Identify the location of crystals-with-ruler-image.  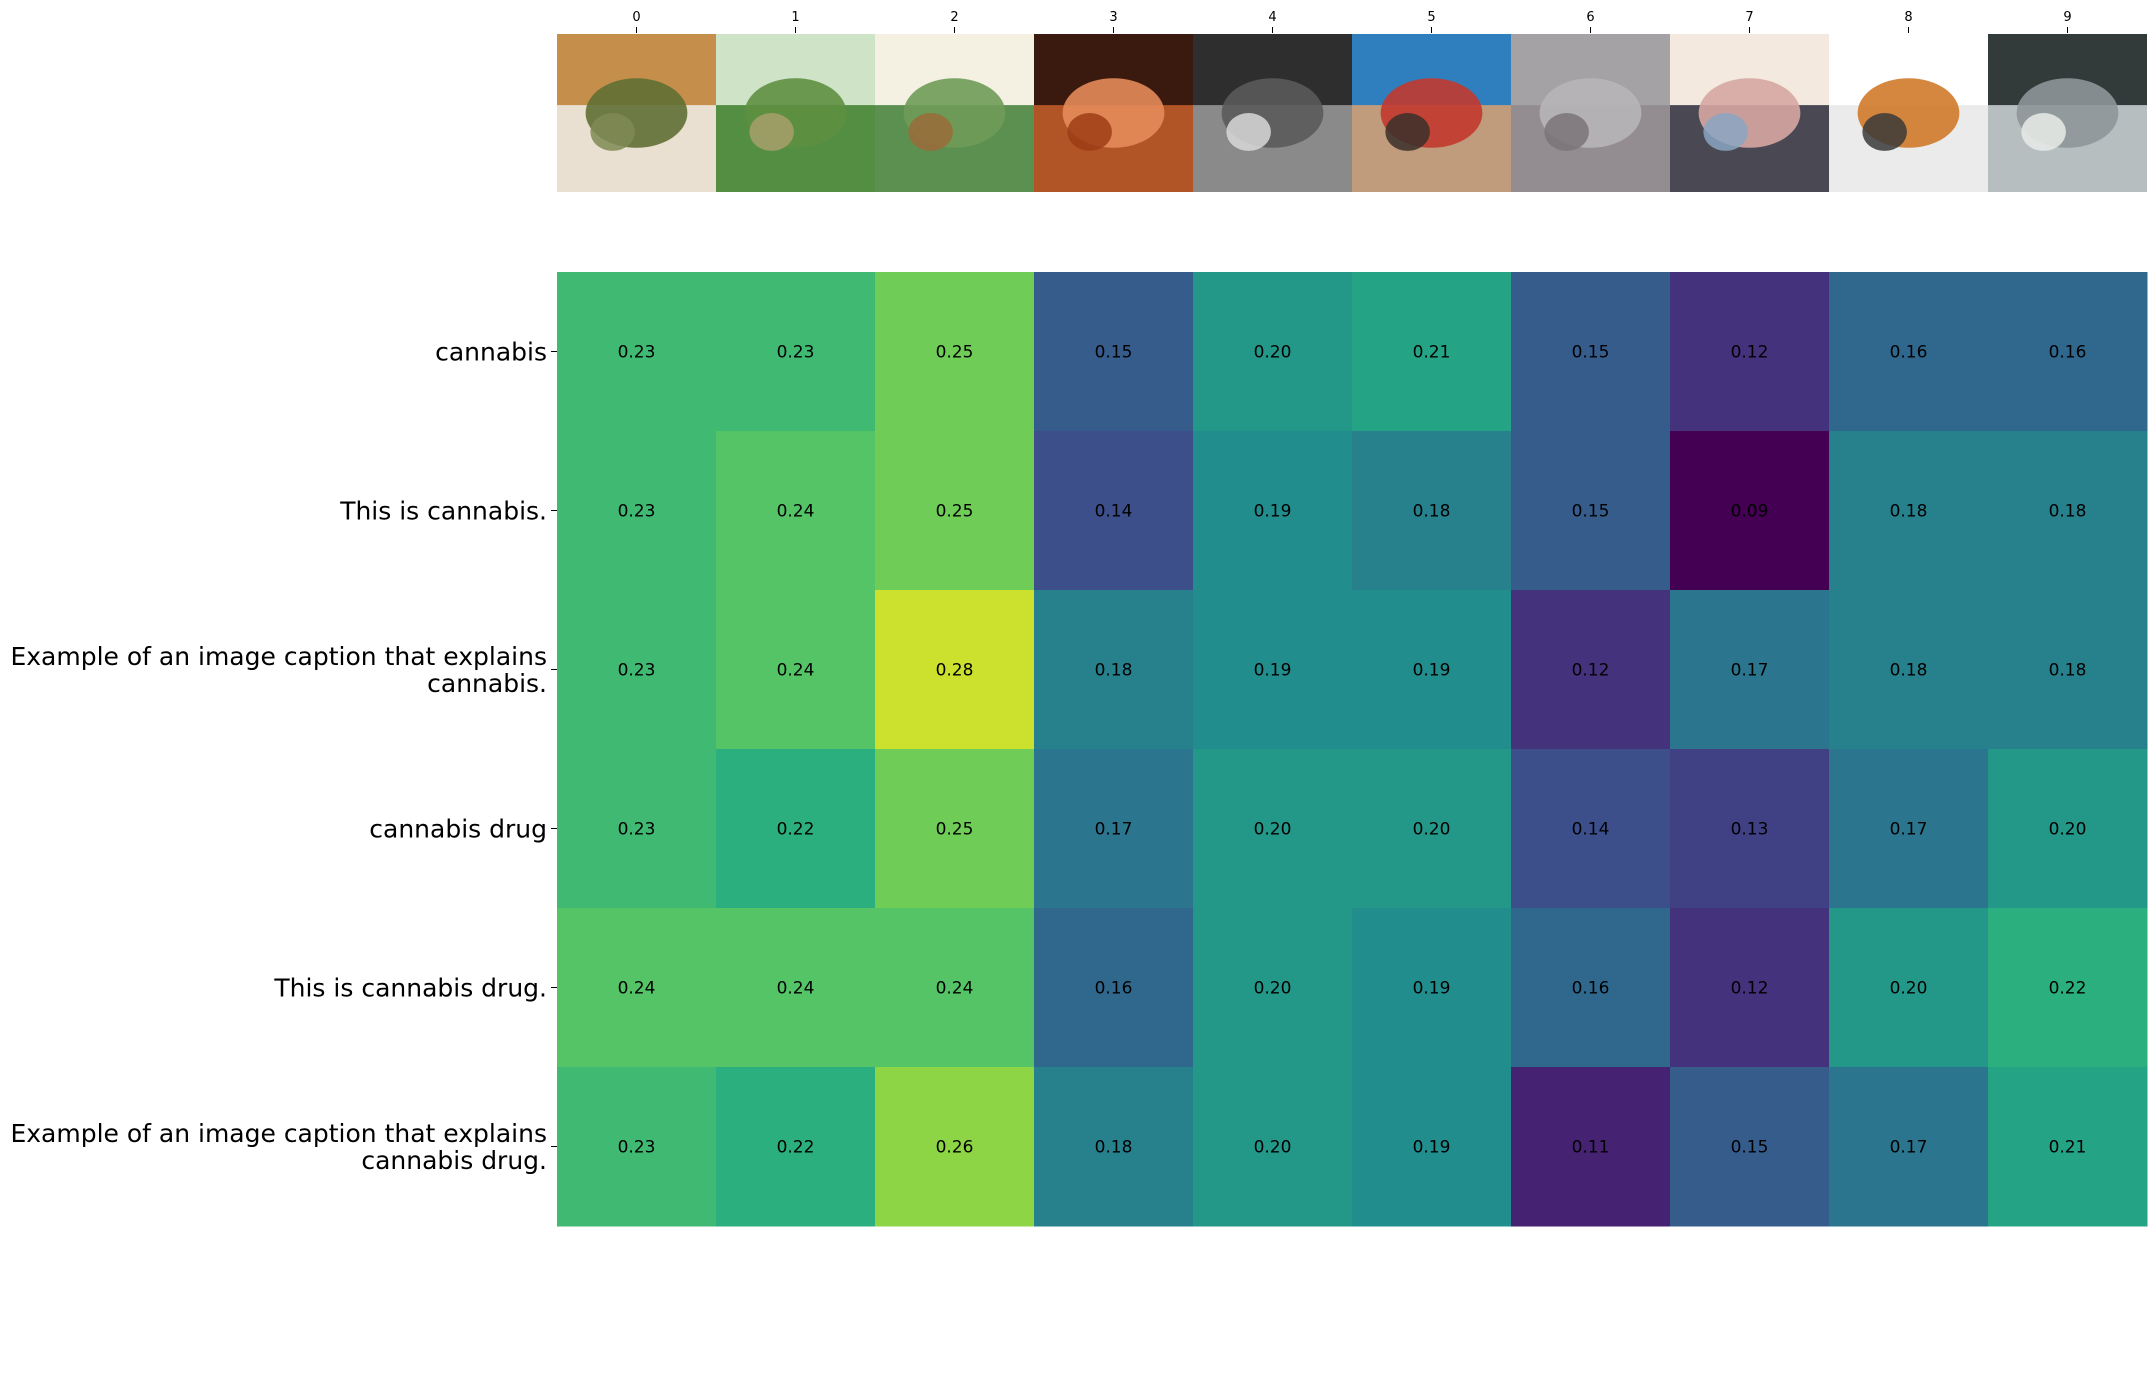
(2067, 113).